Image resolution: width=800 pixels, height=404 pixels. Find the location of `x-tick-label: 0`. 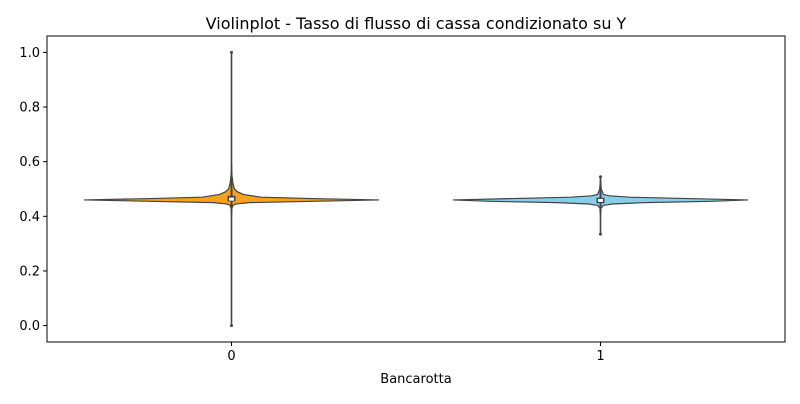

x-tick-label: 0 is located at coordinates (231, 356).